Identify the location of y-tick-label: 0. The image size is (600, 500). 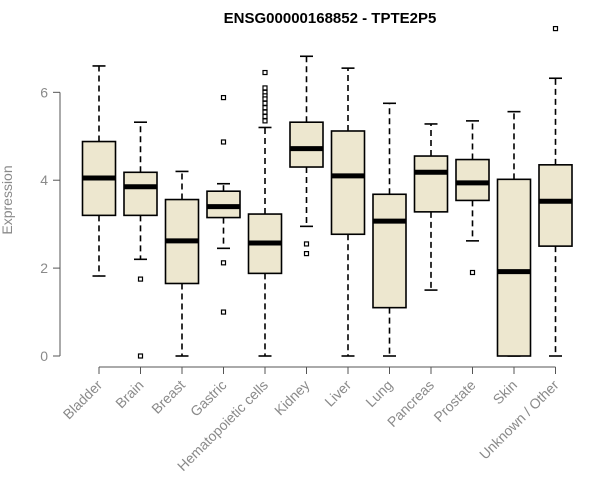
(44, 356).